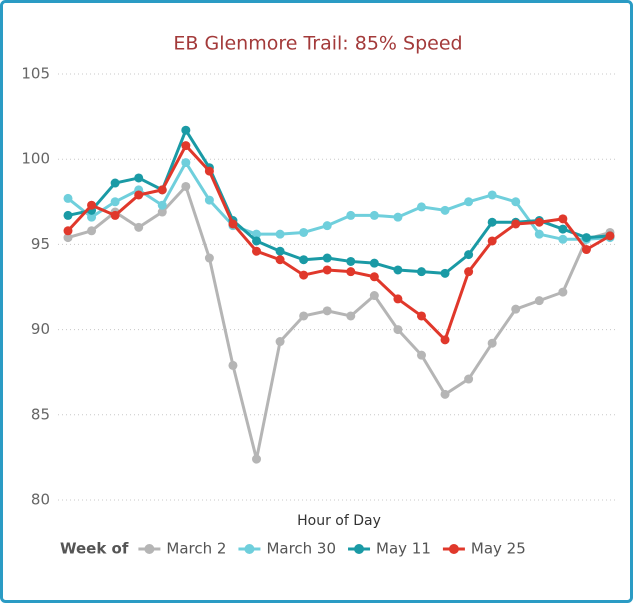  Describe the element at coordinates (35, 159) in the screenshot. I see `y-tick-label: 100` at that location.